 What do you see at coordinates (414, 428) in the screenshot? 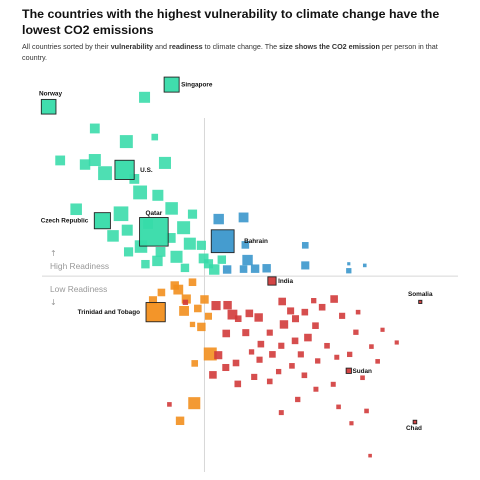
I see `country-label-chad: Chad` at bounding box center [414, 428].